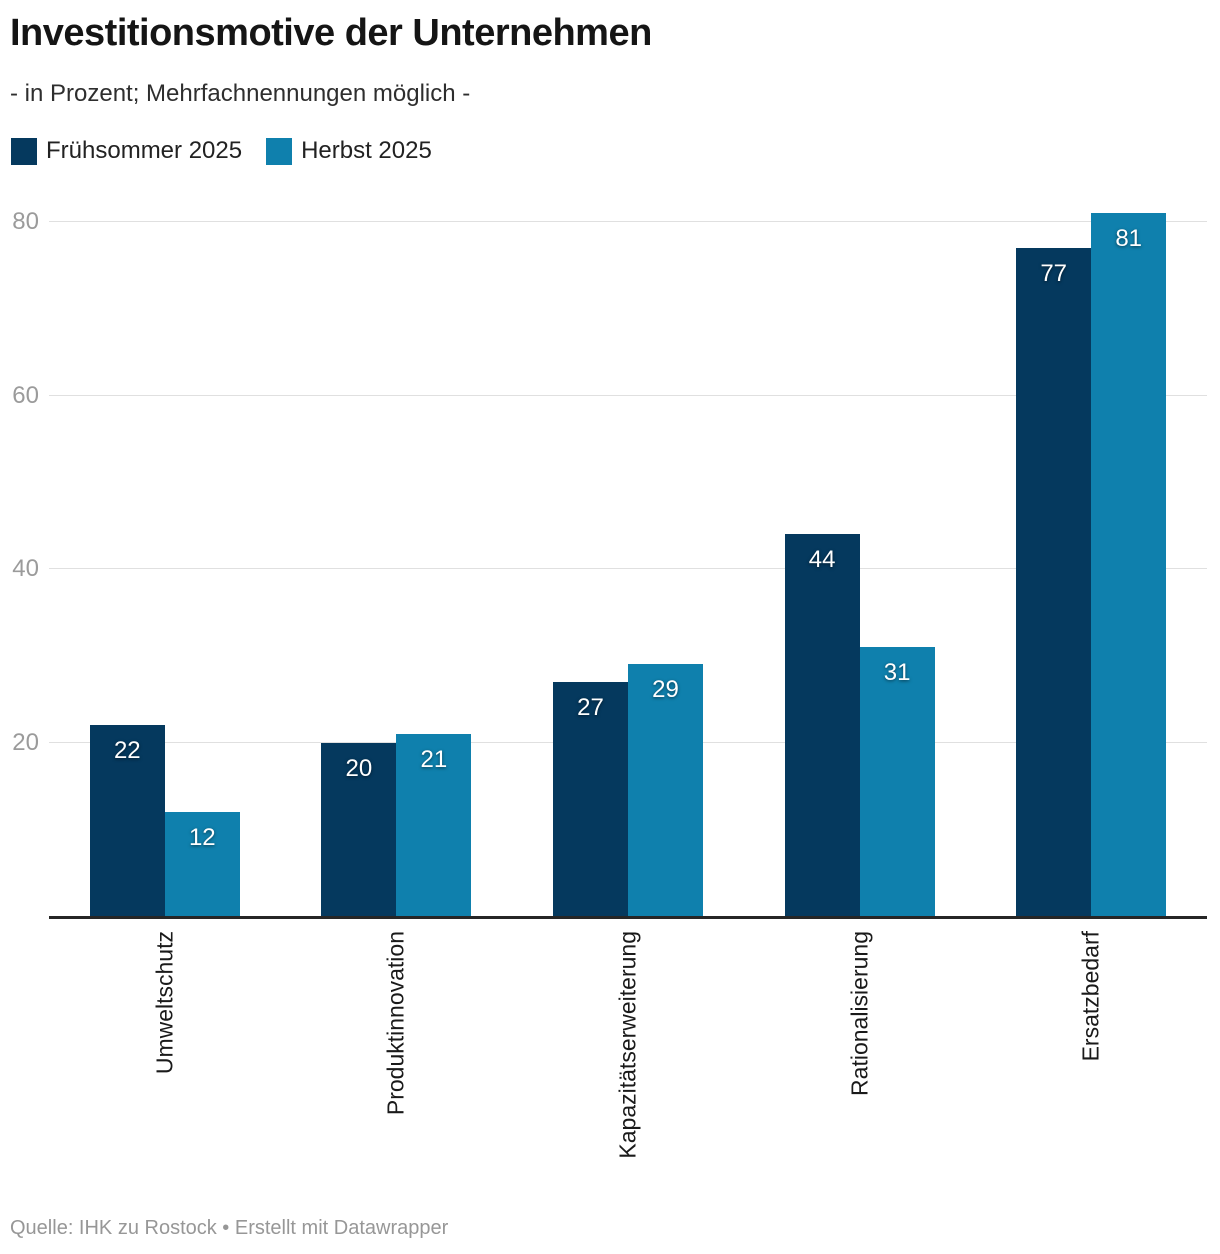  Describe the element at coordinates (366, 150) in the screenshot. I see `legend-label-herbst: Herbst 2025` at that location.